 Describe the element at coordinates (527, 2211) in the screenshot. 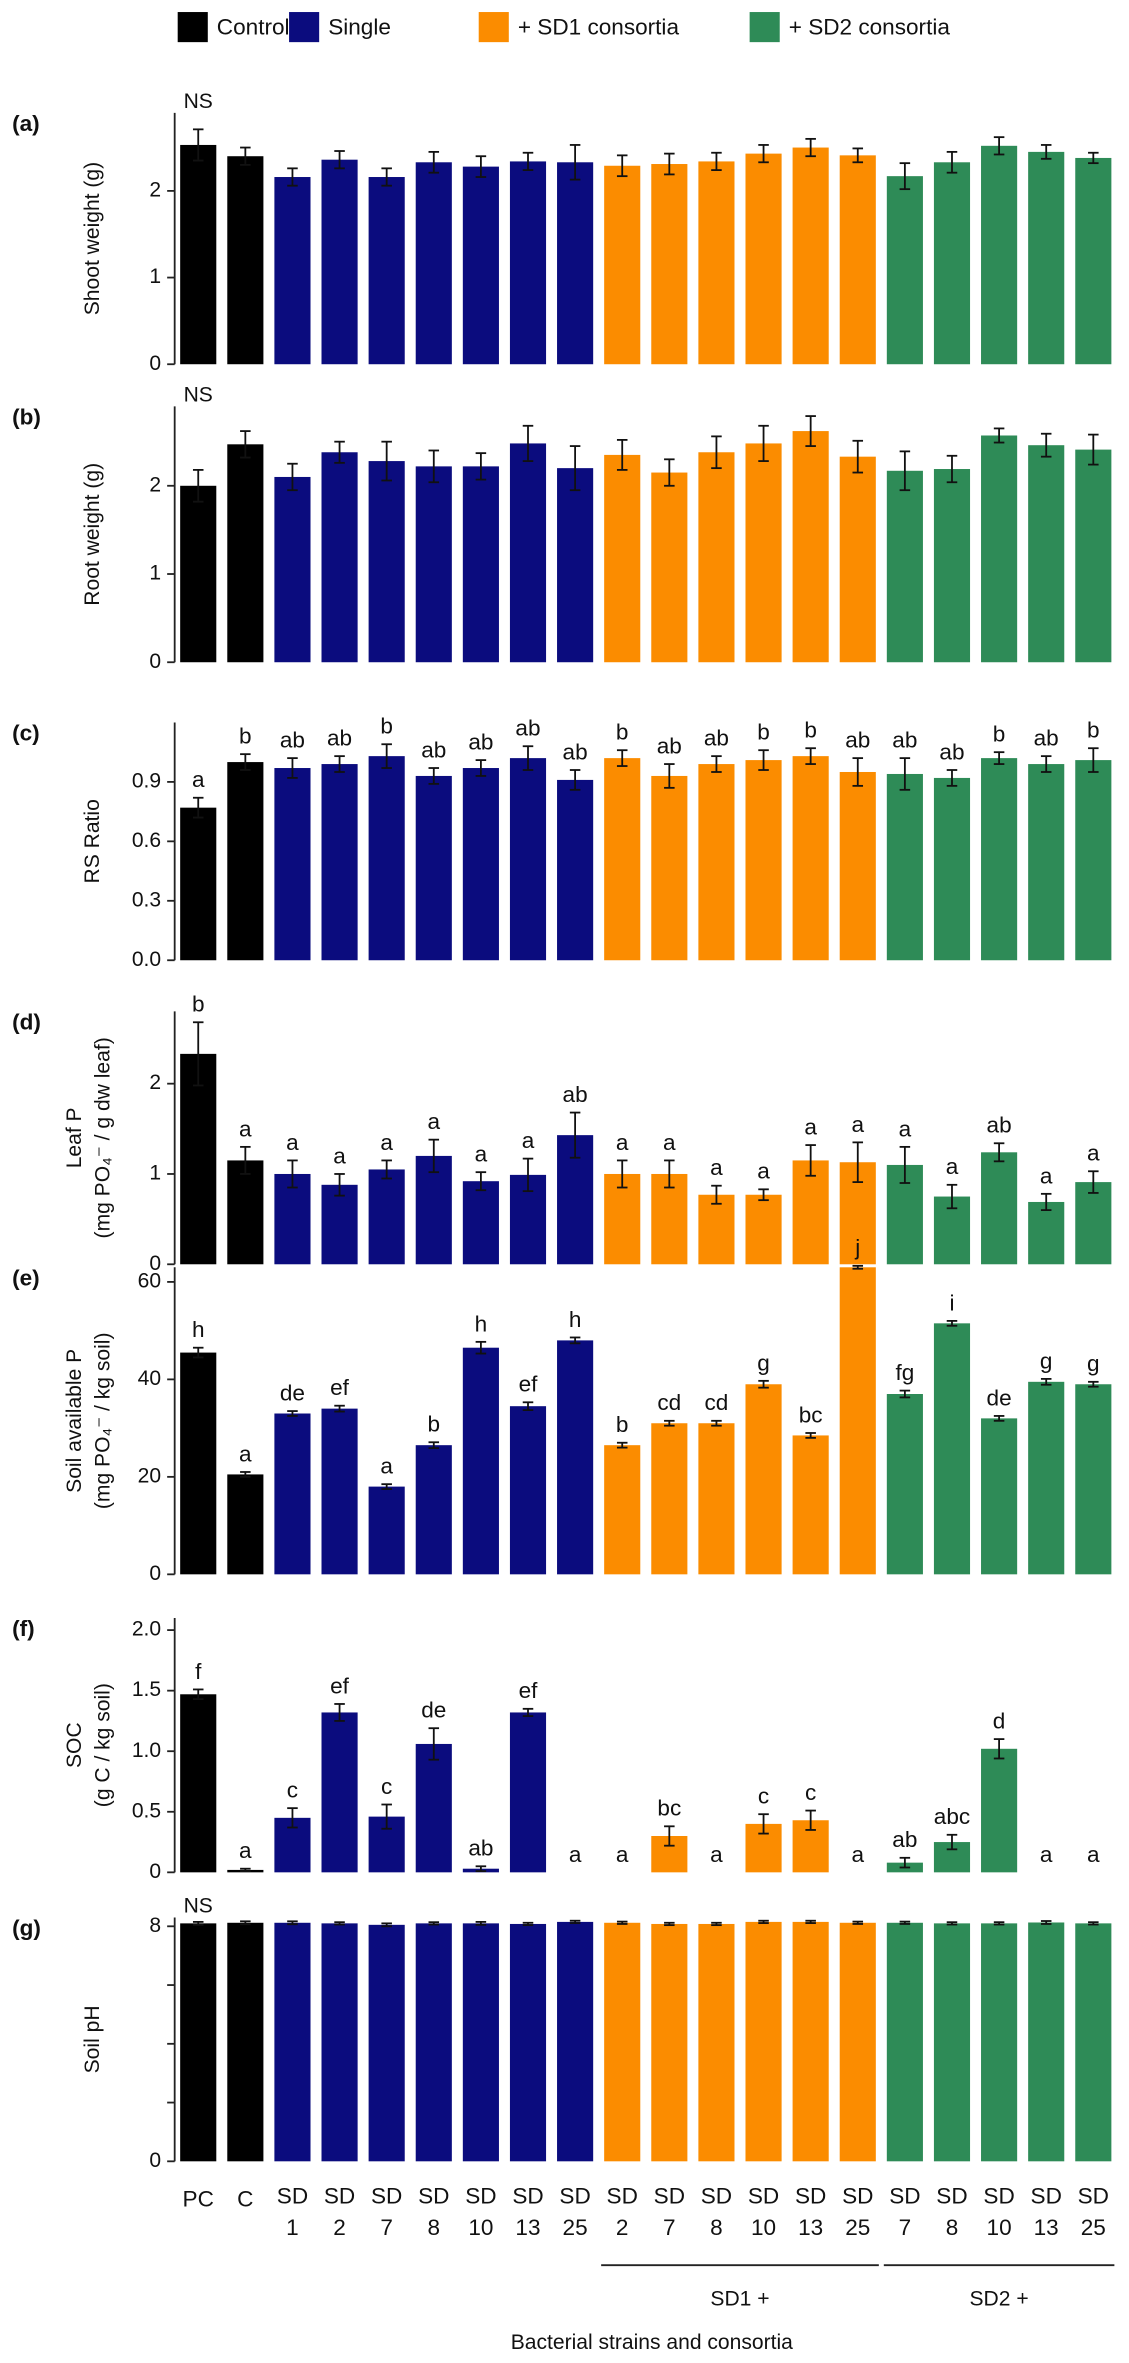

I see `x-tick-label: SD 13` at that location.